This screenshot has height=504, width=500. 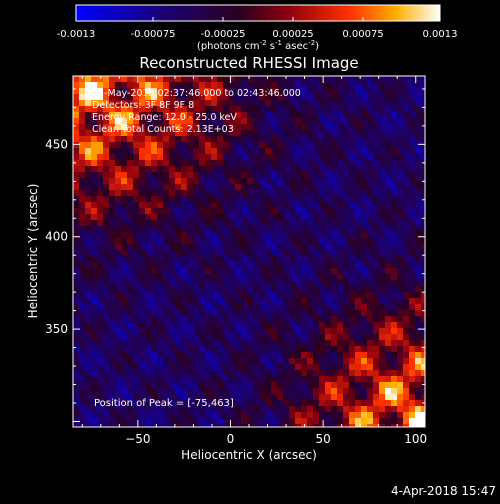 What do you see at coordinates (322, 439) in the screenshot?
I see `x-tick-label: 50` at bounding box center [322, 439].